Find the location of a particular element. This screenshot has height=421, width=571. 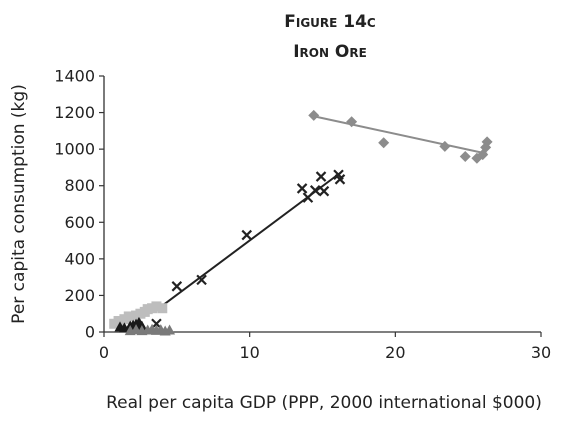

y-tick-label: 800 is located at coordinates (79, 185).